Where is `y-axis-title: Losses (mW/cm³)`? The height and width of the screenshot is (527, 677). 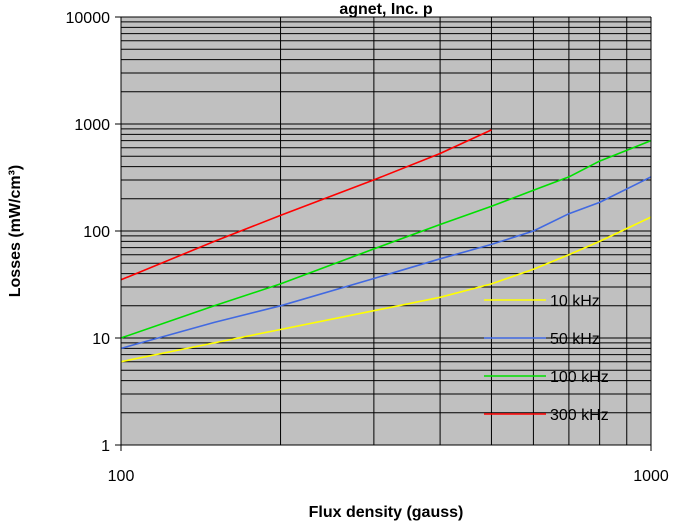 y-axis-title: Losses (mW/cm³) is located at coordinates (15, 231).